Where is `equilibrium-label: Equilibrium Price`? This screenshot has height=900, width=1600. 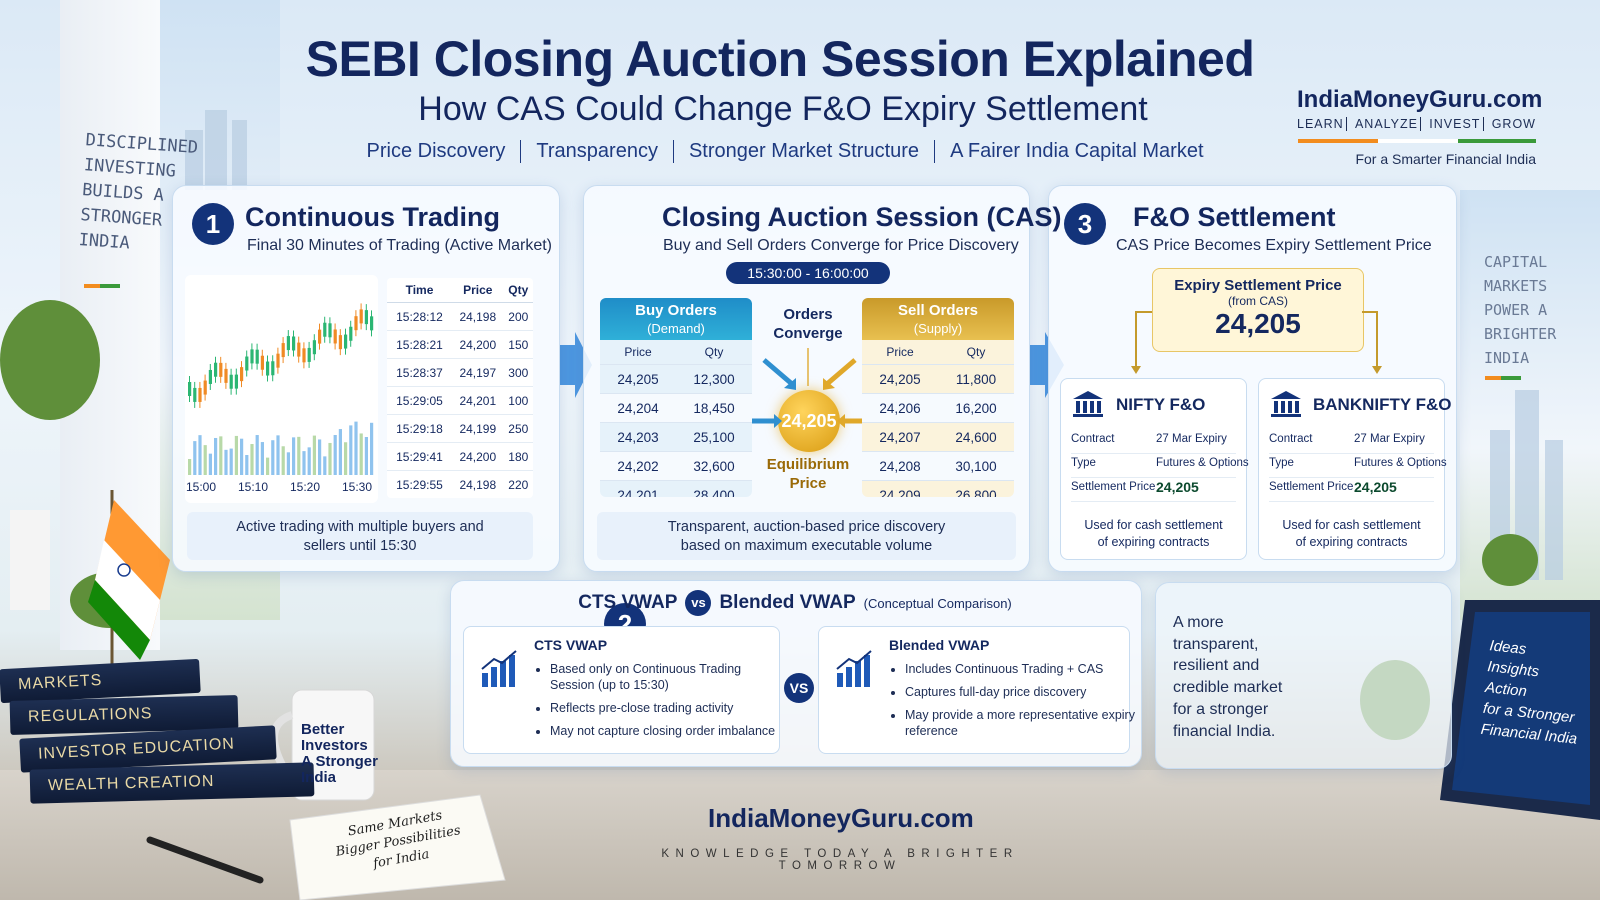
equilibrium-label: Equilibrium Price is located at coordinates (808, 474).